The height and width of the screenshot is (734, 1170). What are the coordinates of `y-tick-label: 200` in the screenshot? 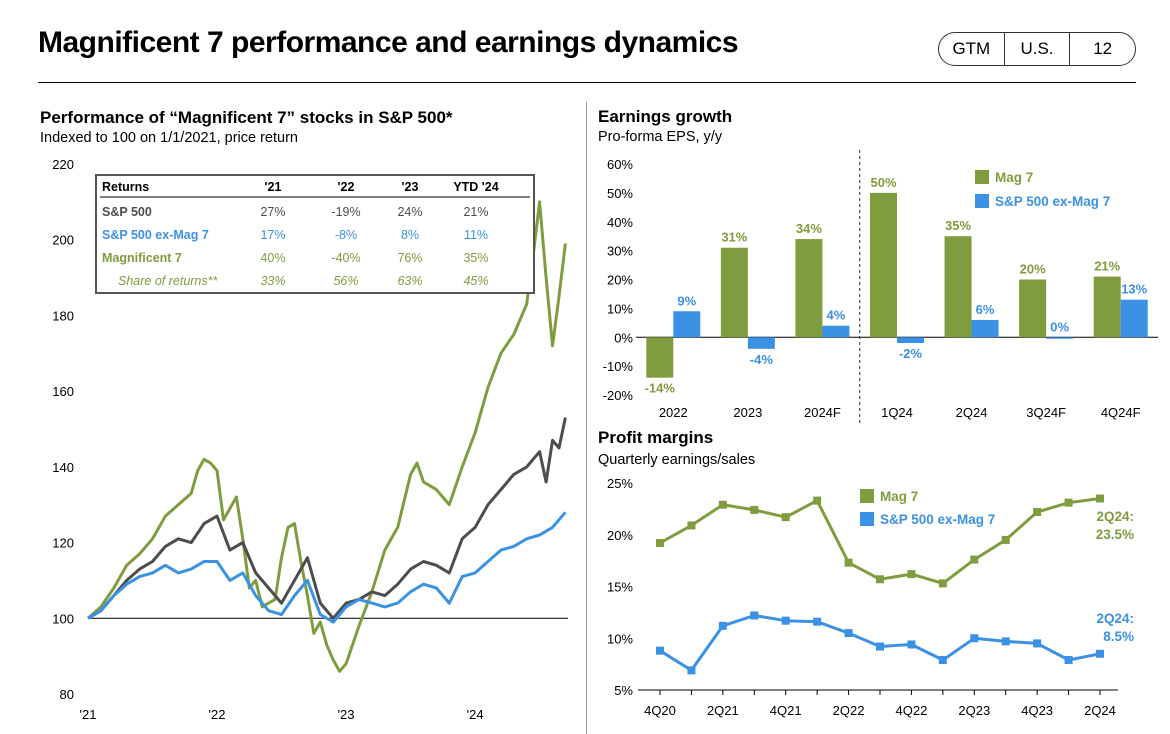 It's located at (63, 240).